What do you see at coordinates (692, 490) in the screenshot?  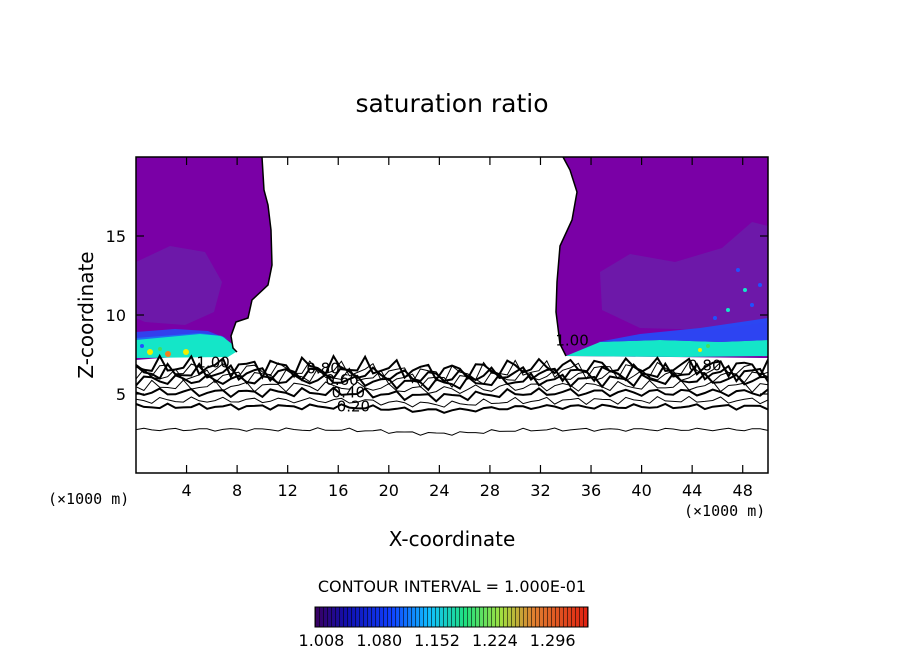 I see `x-tick-label: 44` at bounding box center [692, 490].